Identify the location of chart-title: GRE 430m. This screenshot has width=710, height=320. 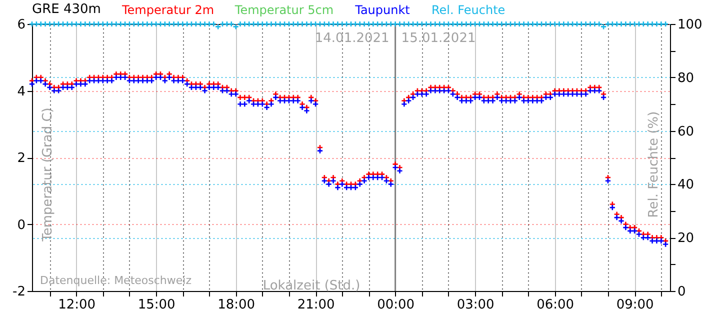
(66, 9).